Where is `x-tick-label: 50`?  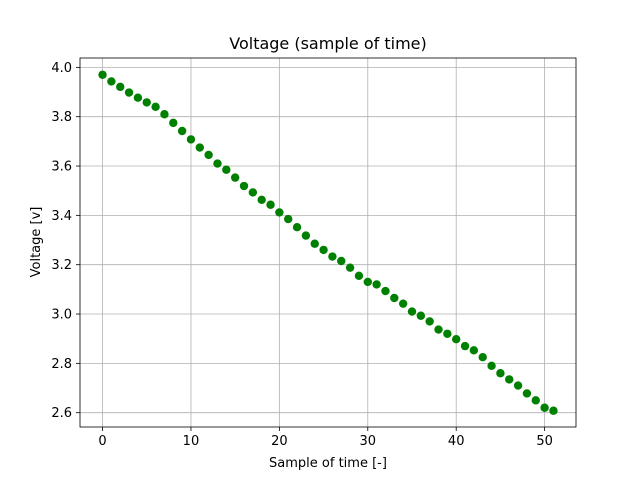 x-tick-label: 50 is located at coordinates (544, 441).